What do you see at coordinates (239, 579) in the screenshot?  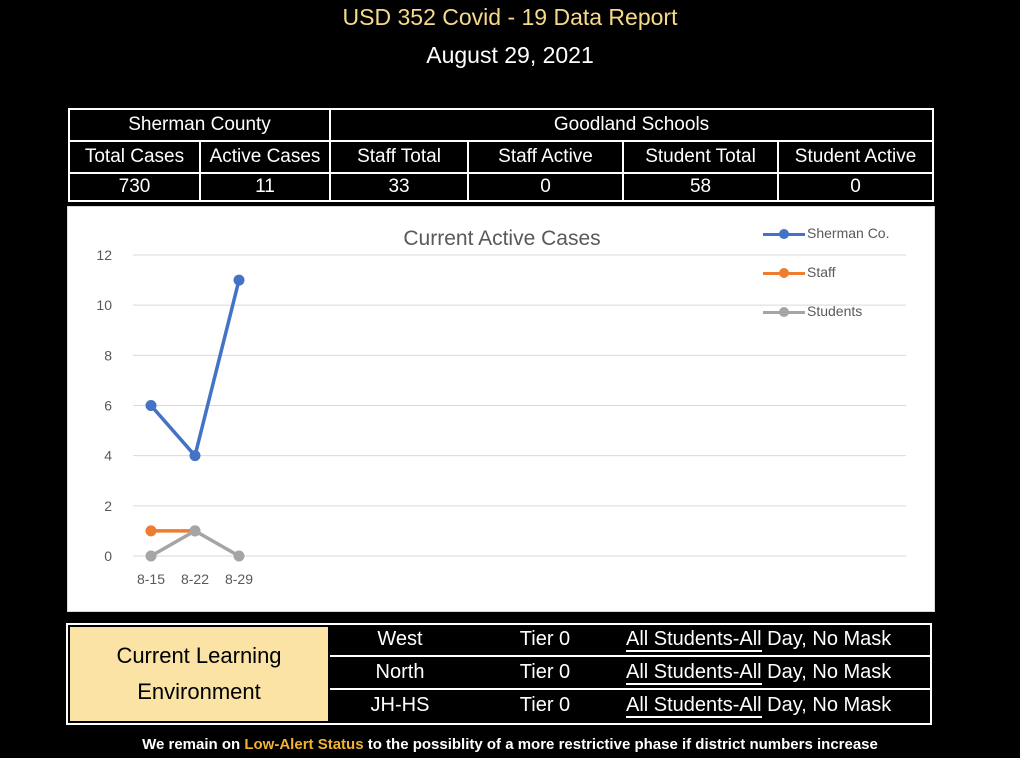 I see `x-tick-label: 8-29` at bounding box center [239, 579].